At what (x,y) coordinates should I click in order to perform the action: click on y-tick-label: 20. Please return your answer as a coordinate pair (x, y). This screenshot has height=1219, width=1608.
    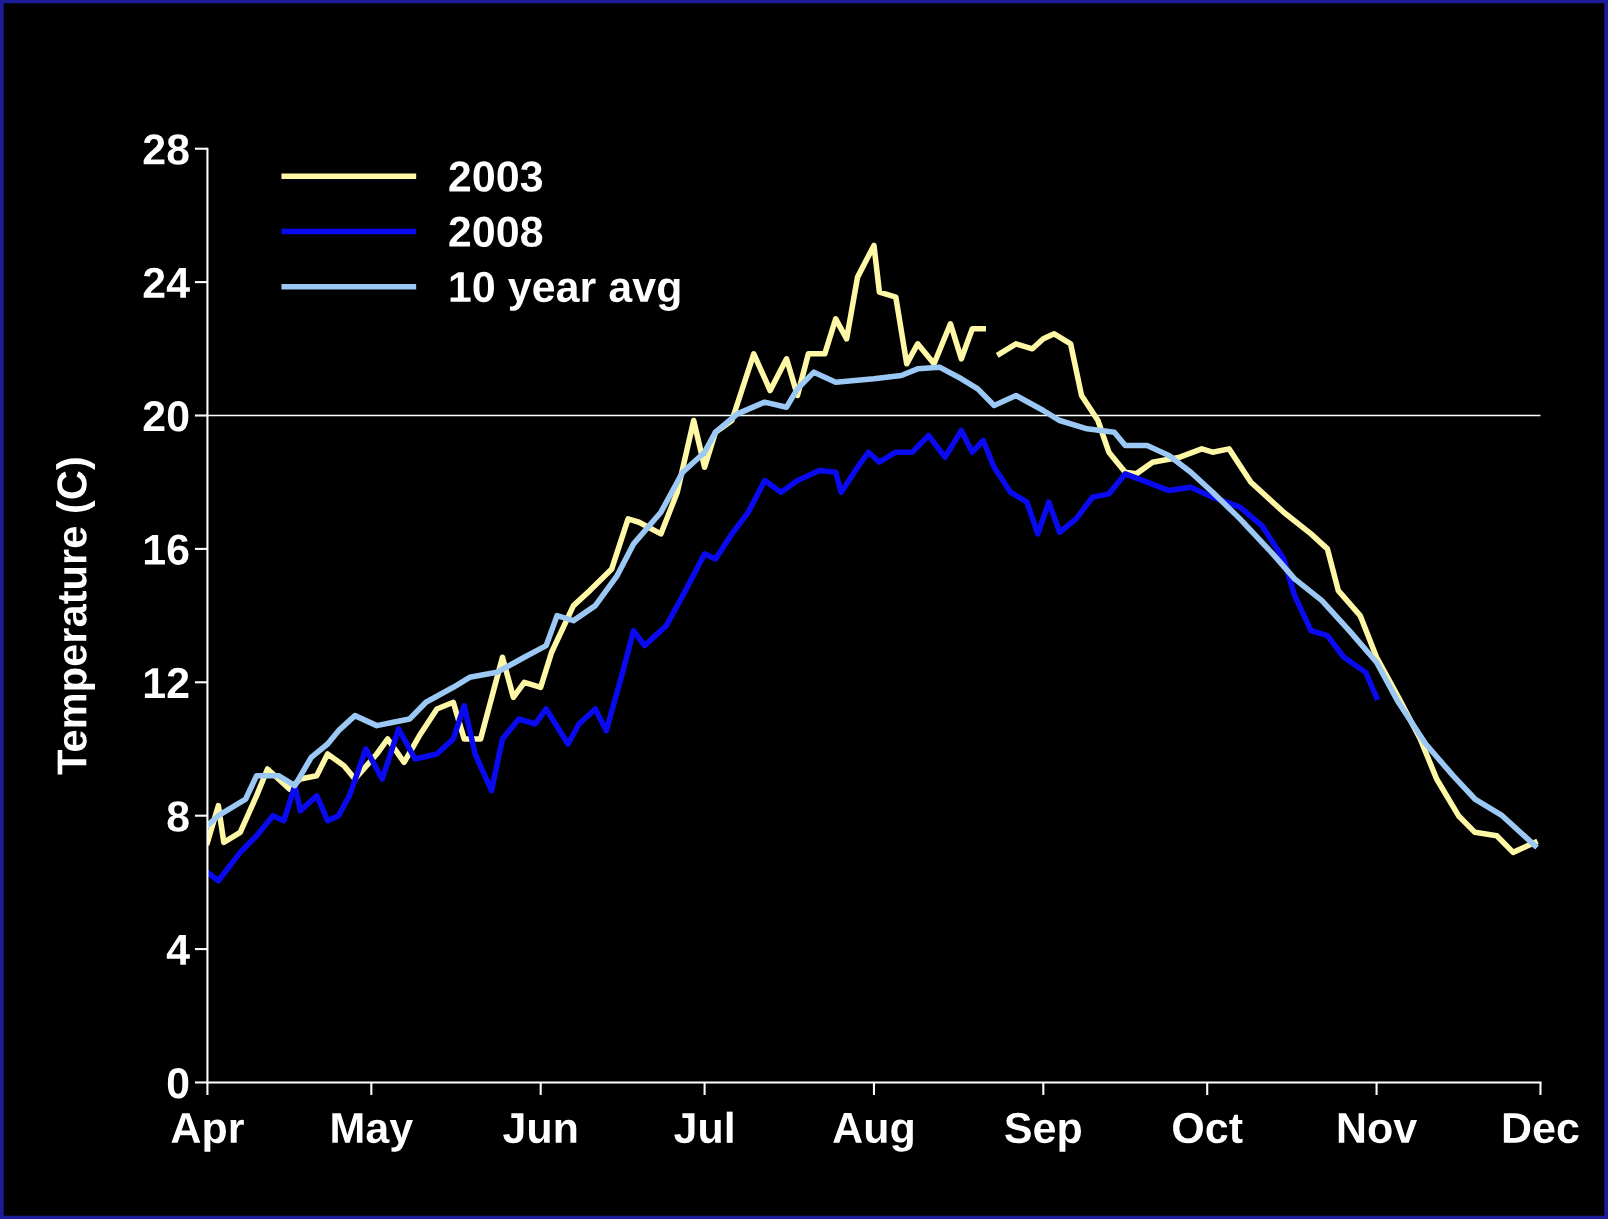
    Looking at the image, I should click on (166, 416).